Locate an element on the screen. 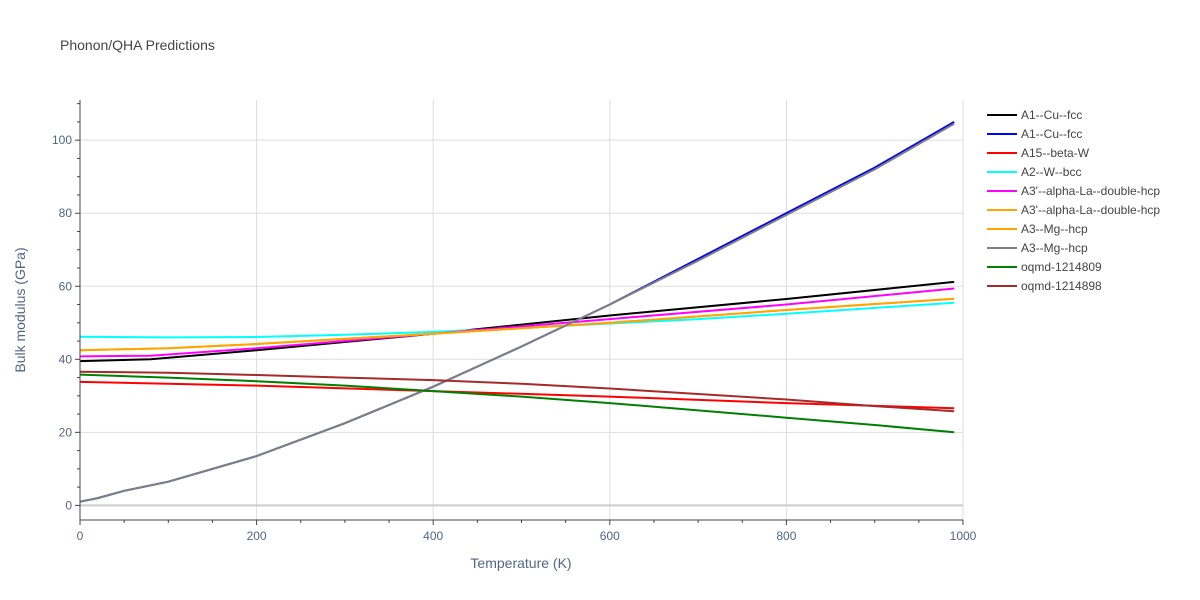 This screenshot has width=1200, height=600. x-tick-label: 0 is located at coordinates (80, 536).